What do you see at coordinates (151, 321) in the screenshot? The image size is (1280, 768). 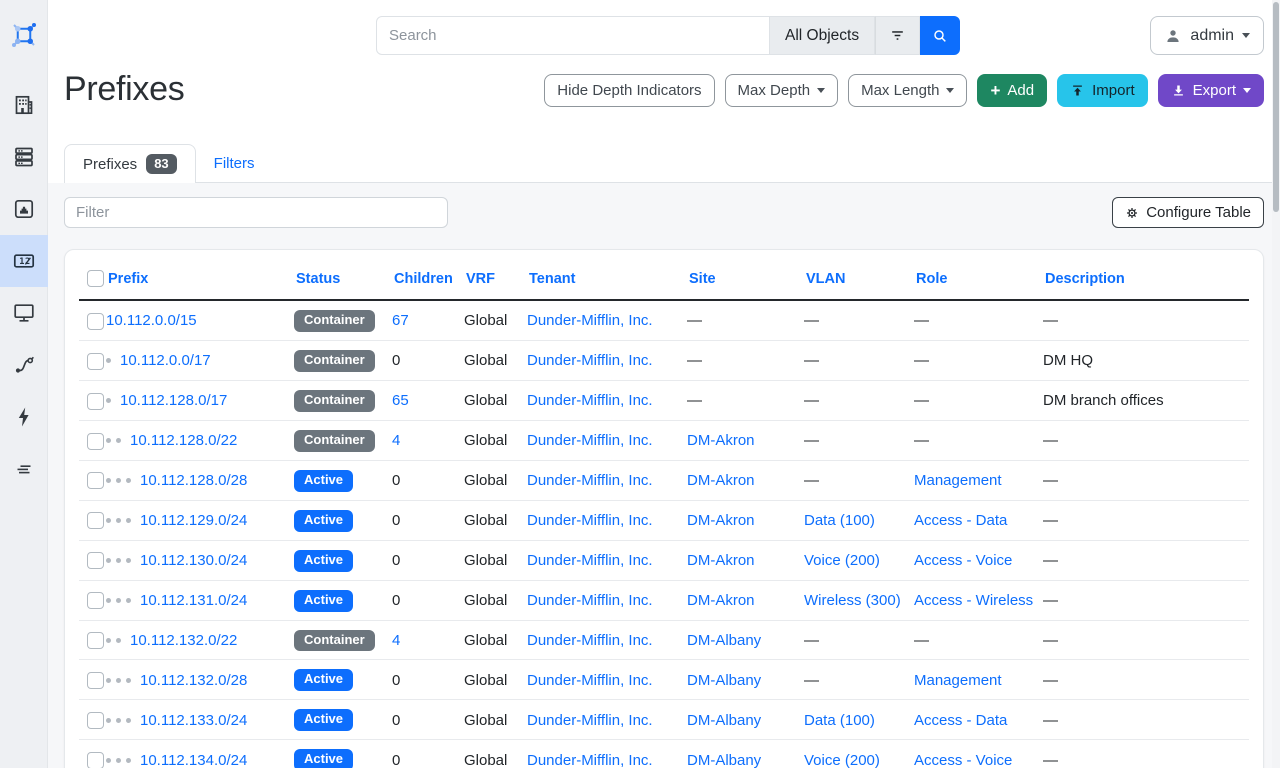 I see `prefix-link: 10.112.0.0/15` at bounding box center [151, 321].